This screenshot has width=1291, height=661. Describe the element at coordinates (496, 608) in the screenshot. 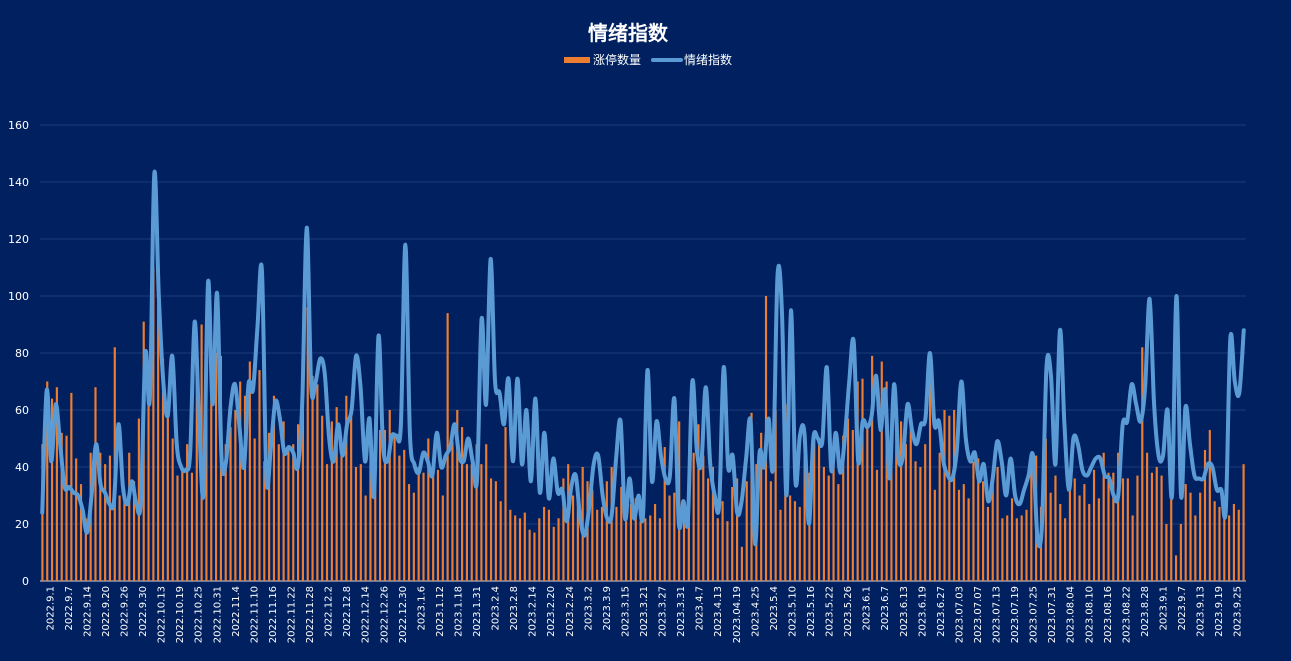

I see `x-tick-label: 2023.2.4` at that location.